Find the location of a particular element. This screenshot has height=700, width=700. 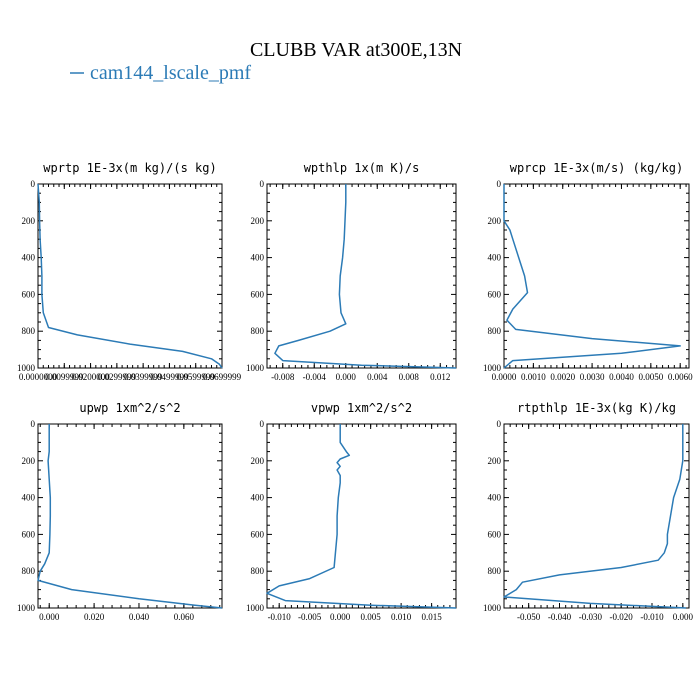

x-tick-label: 0.0020 is located at coordinates (562, 377).